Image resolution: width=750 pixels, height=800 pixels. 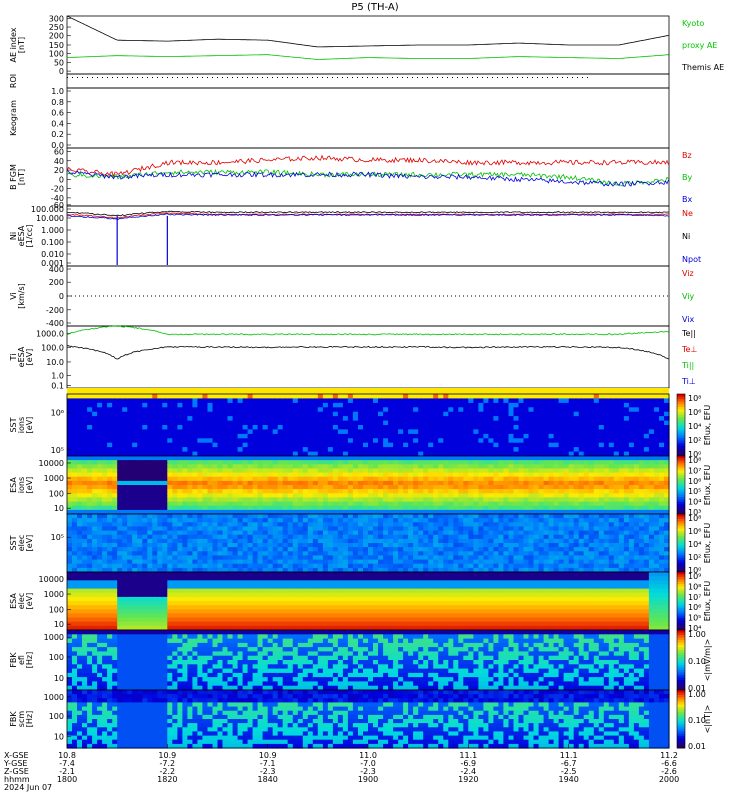 What do you see at coordinates (56, 494) in the screenshot?
I see `y-tick-label: 100` at bounding box center [56, 494].